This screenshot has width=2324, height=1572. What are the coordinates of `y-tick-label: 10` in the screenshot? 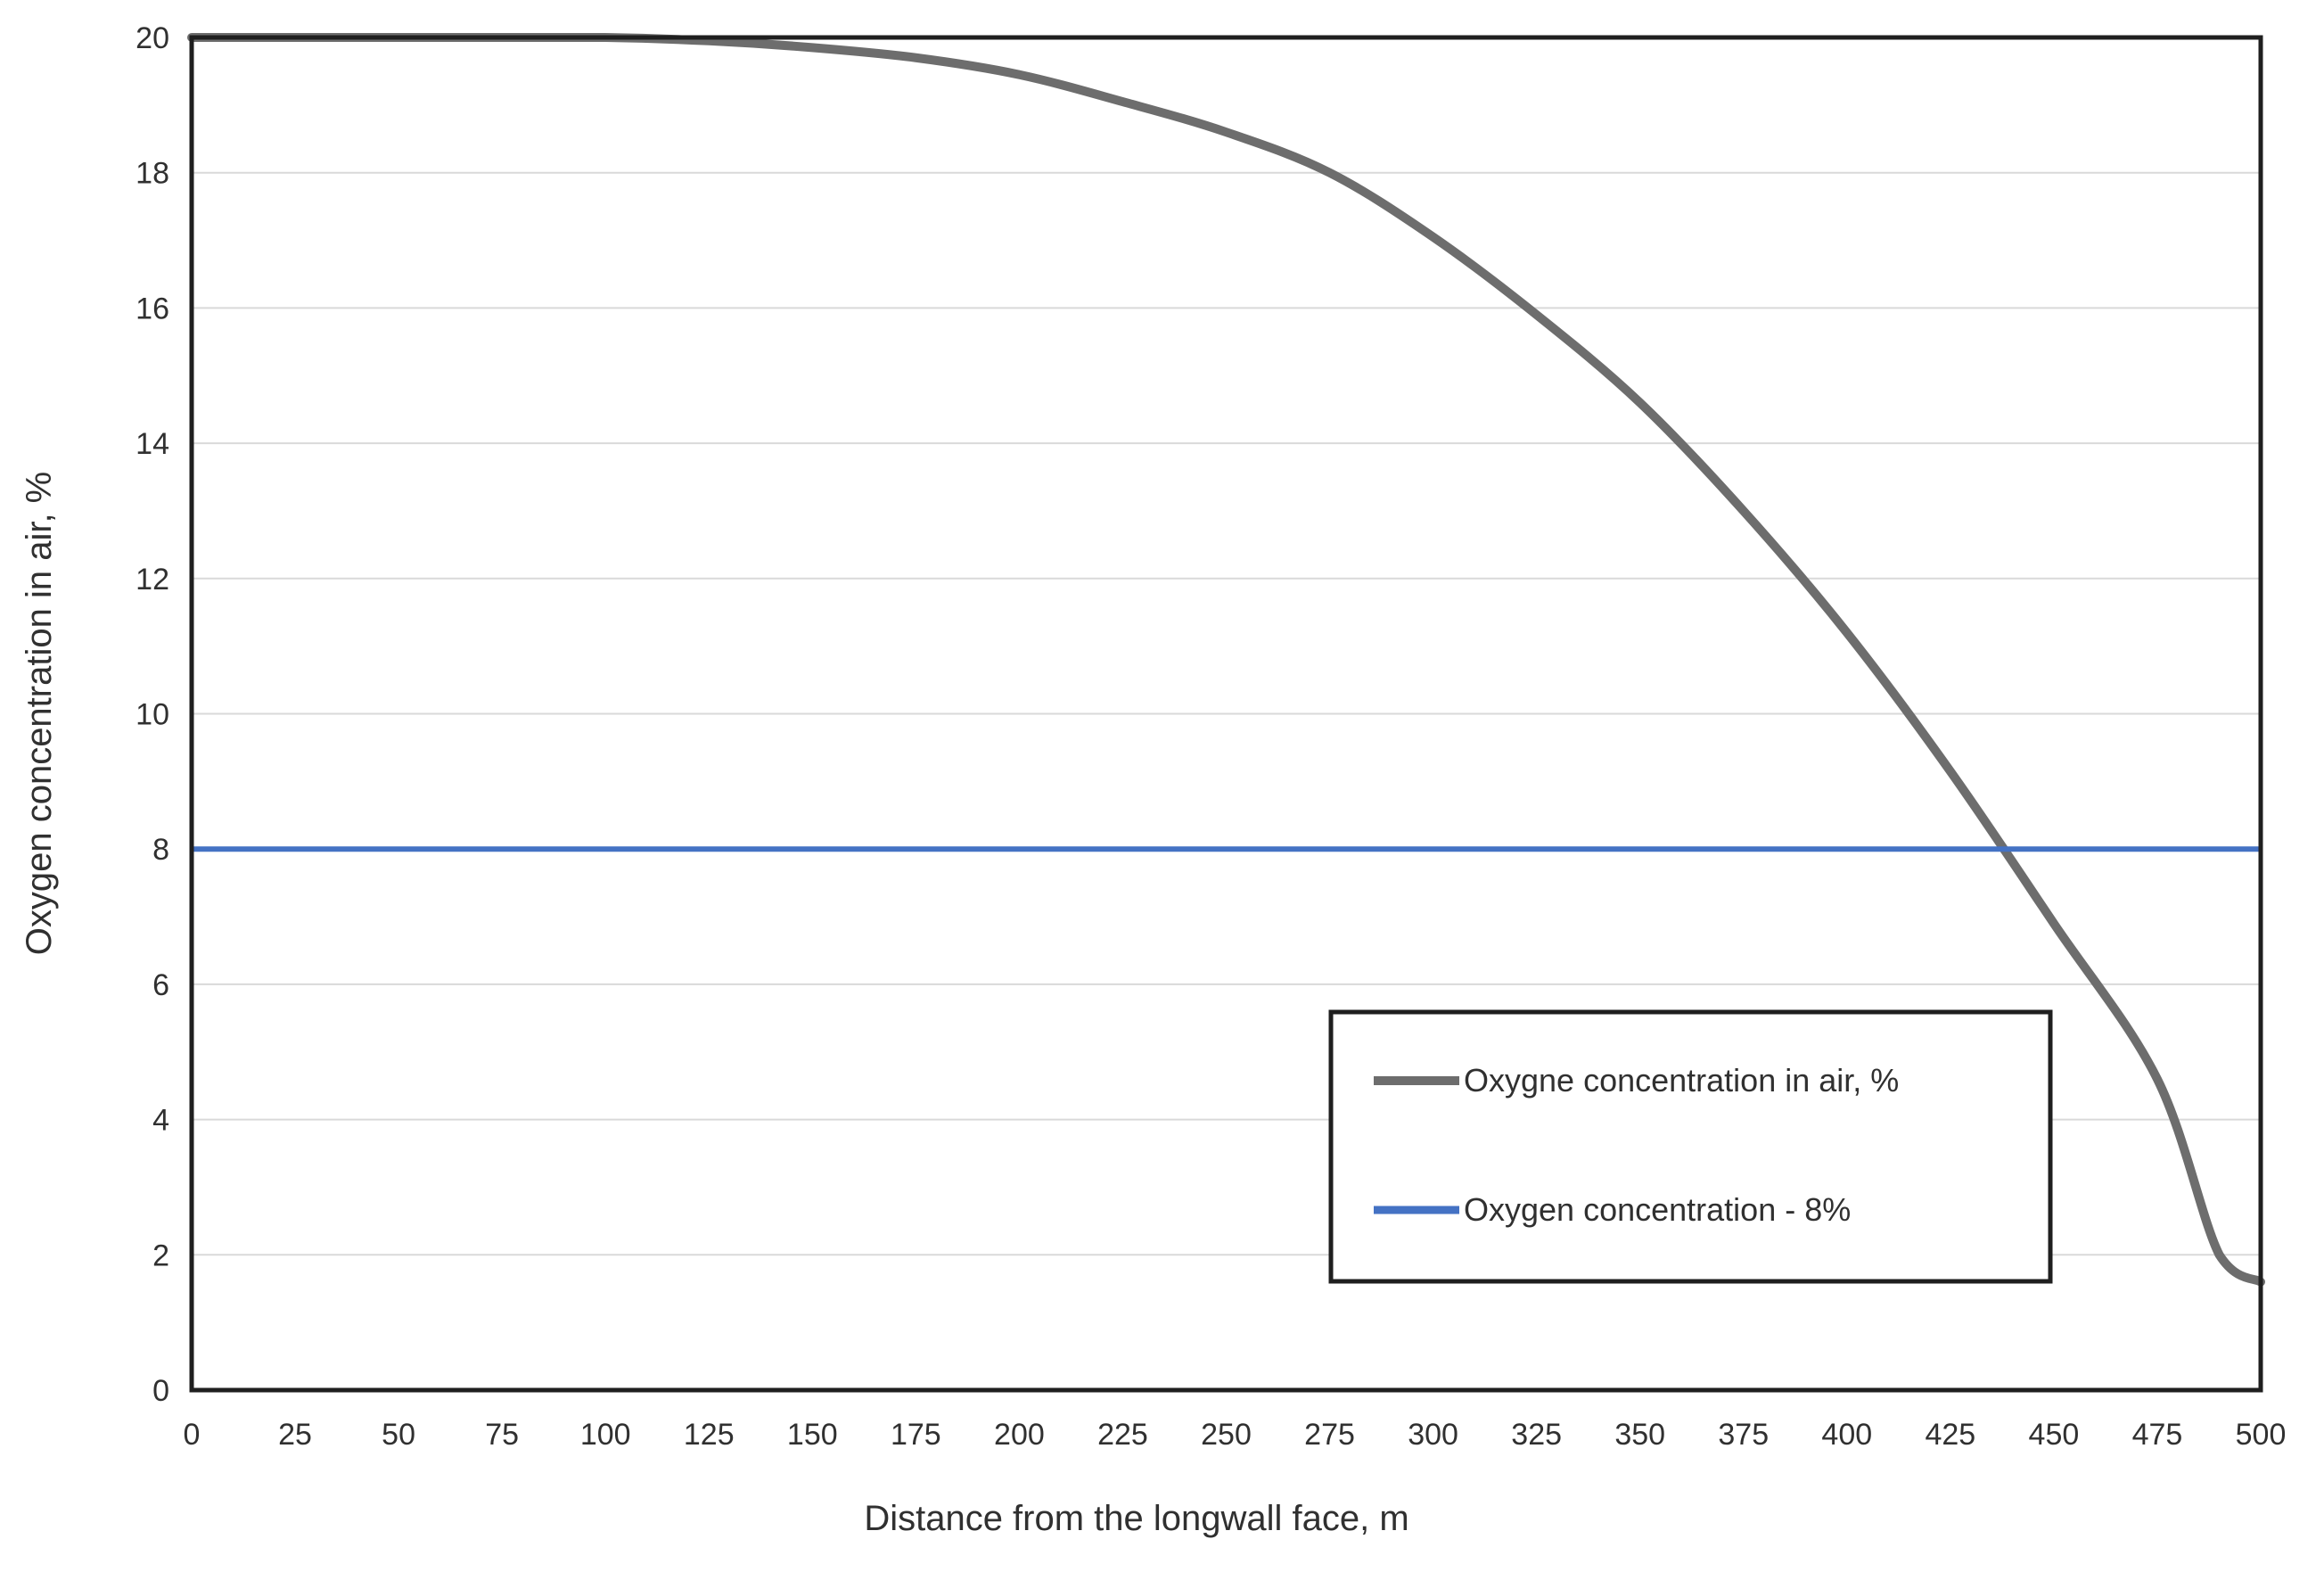 It's located at (152, 715).